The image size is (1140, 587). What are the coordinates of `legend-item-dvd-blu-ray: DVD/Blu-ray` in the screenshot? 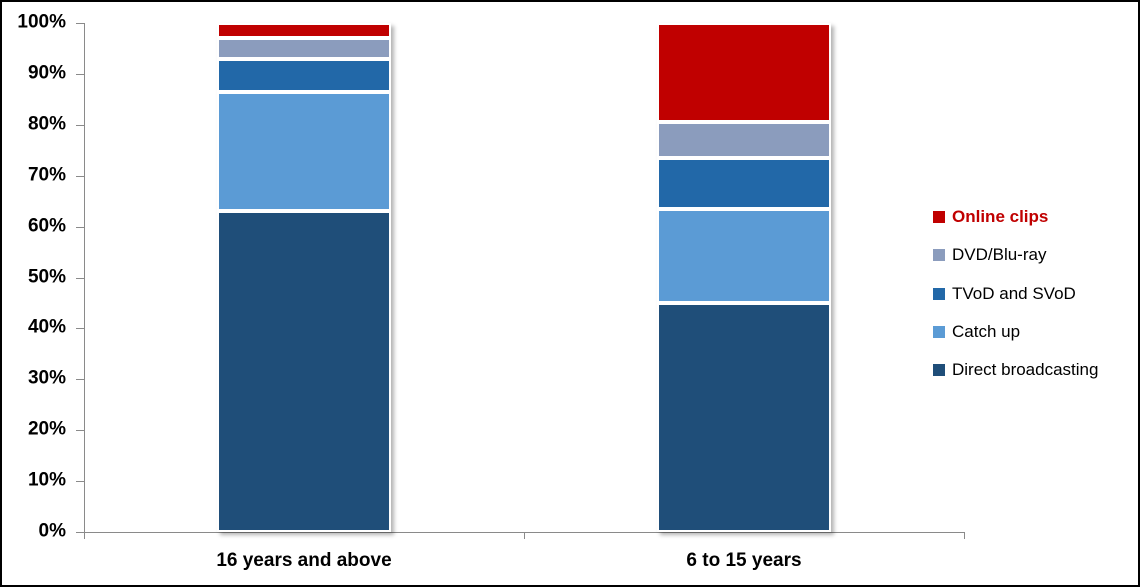 It's located at (1015, 255).